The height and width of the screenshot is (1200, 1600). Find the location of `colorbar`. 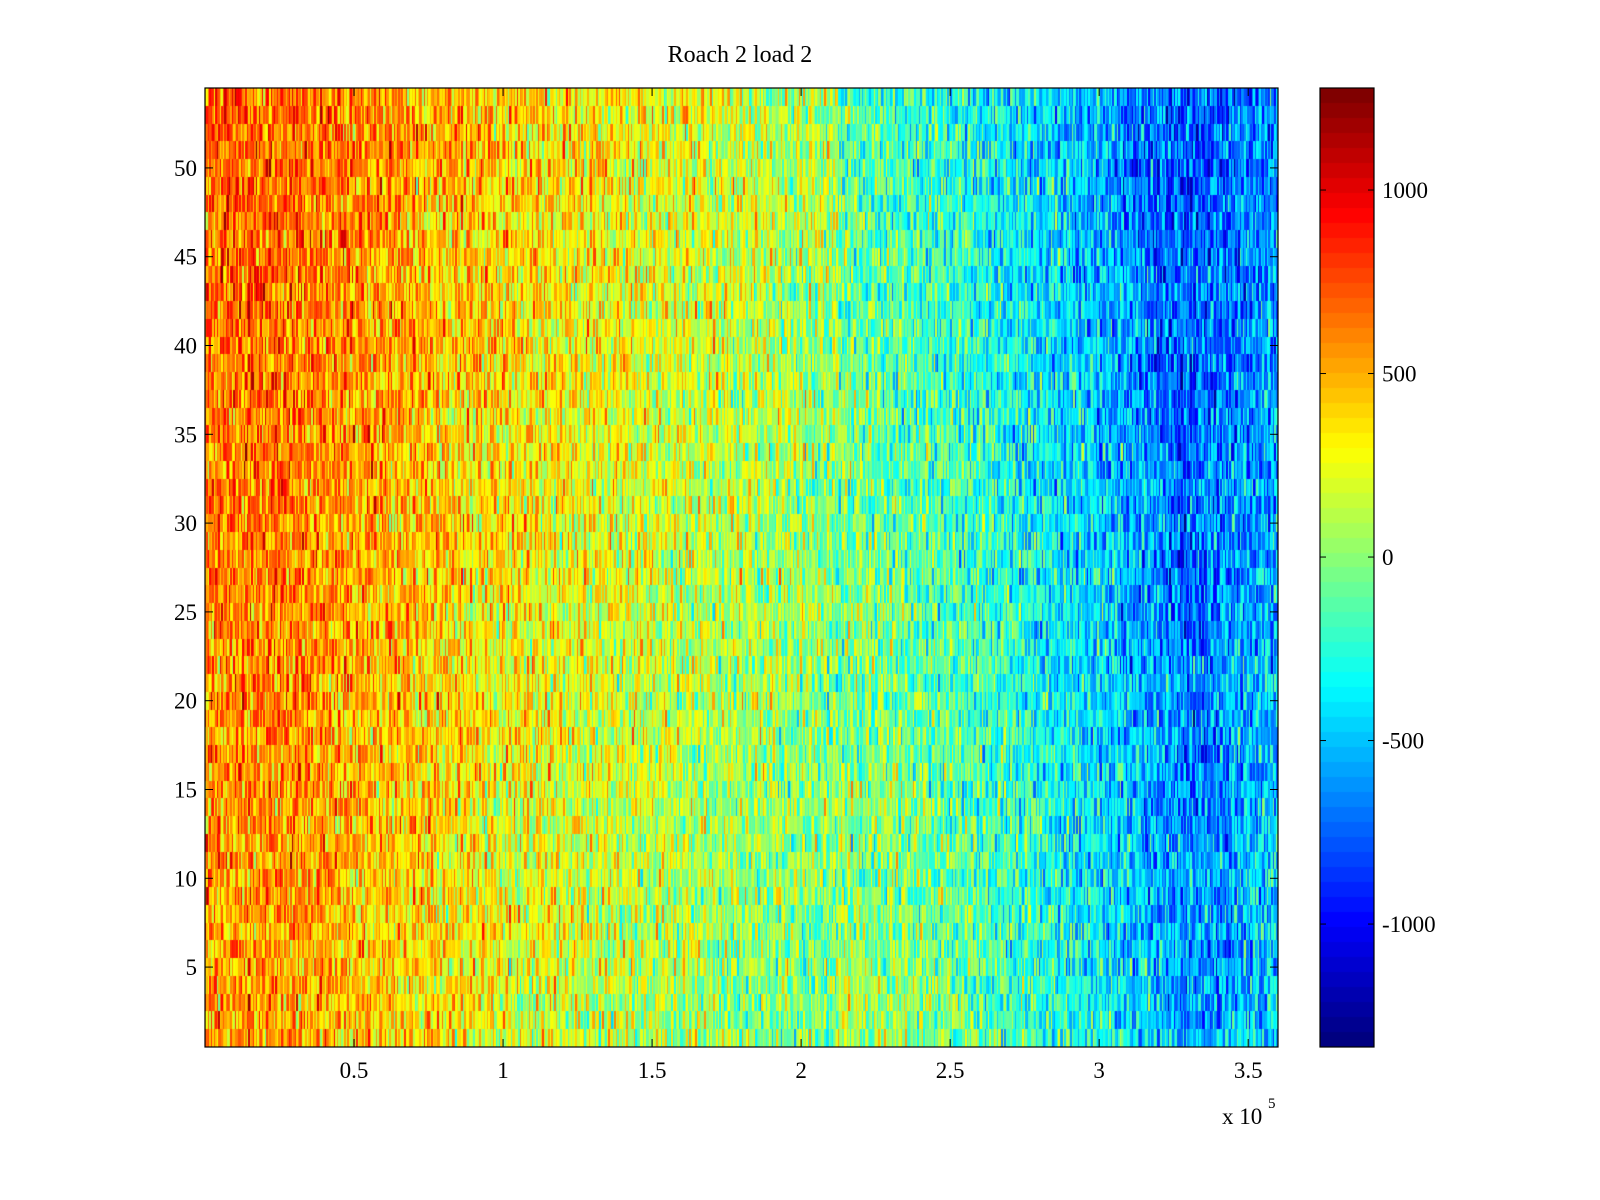

colorbar is located at coordinates (1347, 567).